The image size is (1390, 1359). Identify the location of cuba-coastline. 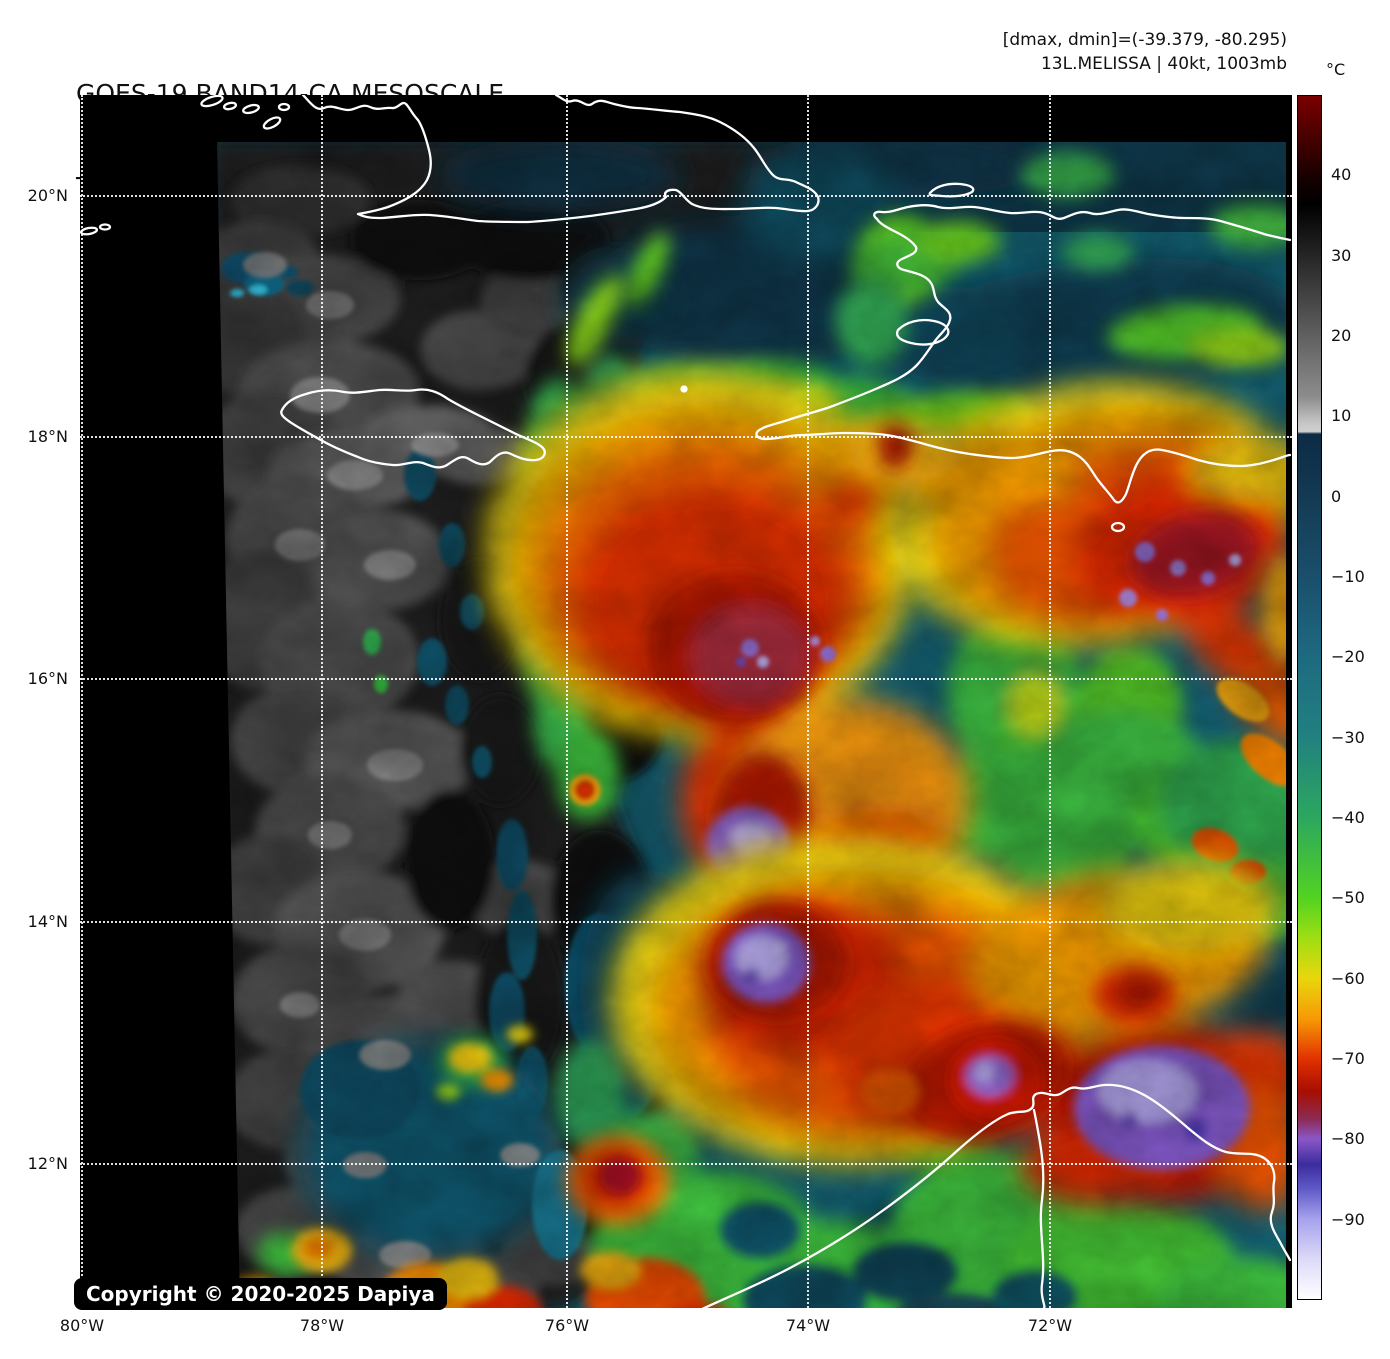
(560, 159).